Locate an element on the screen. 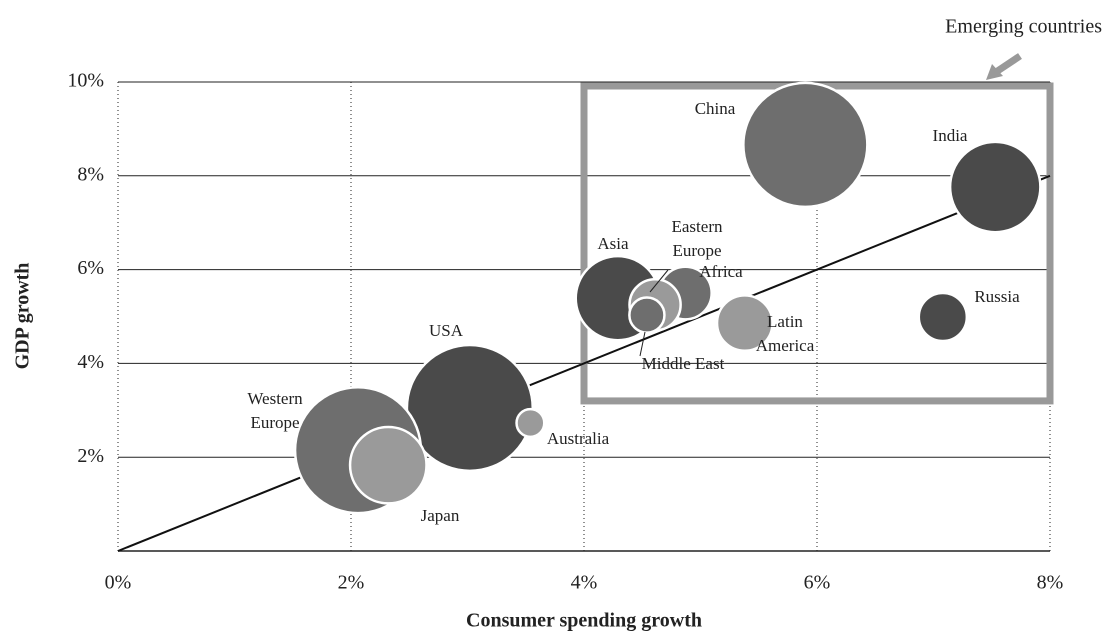 This screenshot has height=637, width=1109. y-tick-label: 10% is located at coordinates (85, 81).